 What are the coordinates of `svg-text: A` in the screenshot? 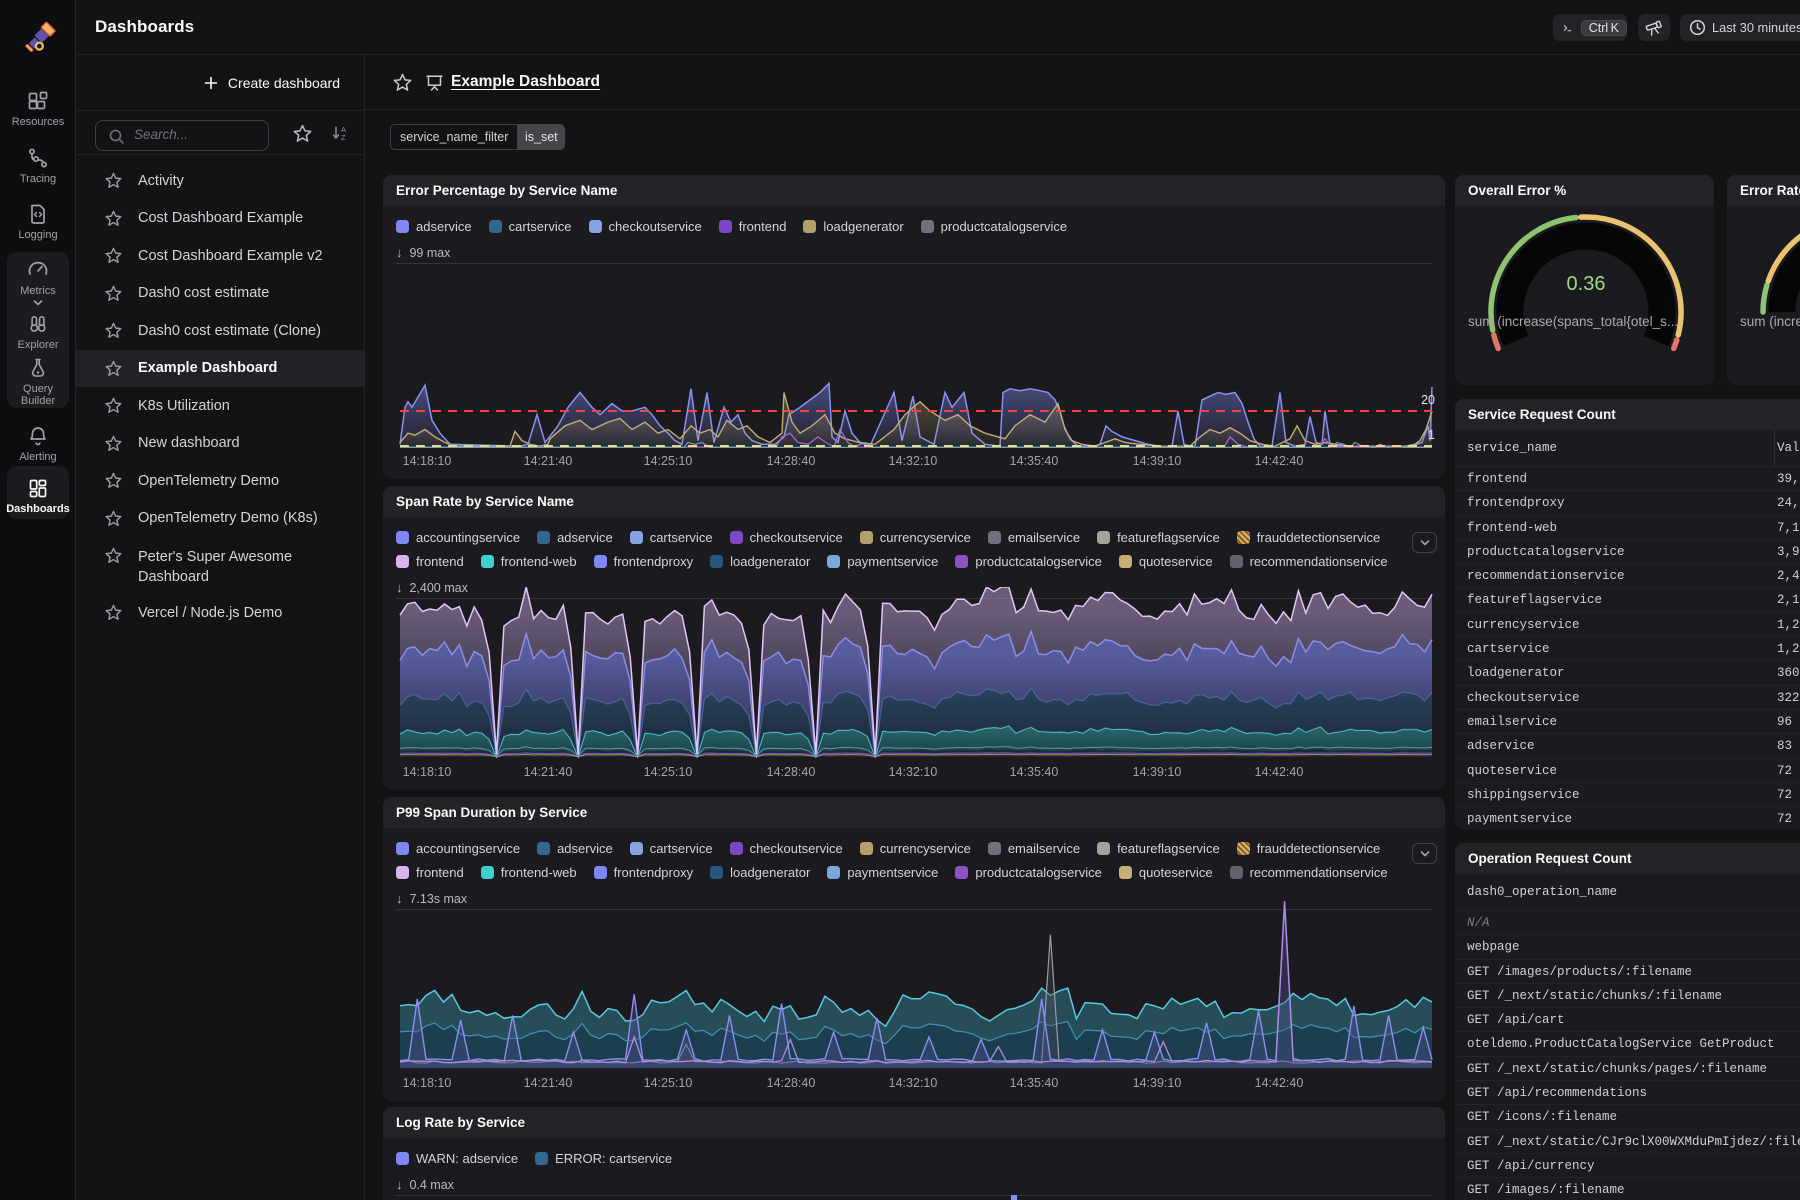 It's located at (343, 129).